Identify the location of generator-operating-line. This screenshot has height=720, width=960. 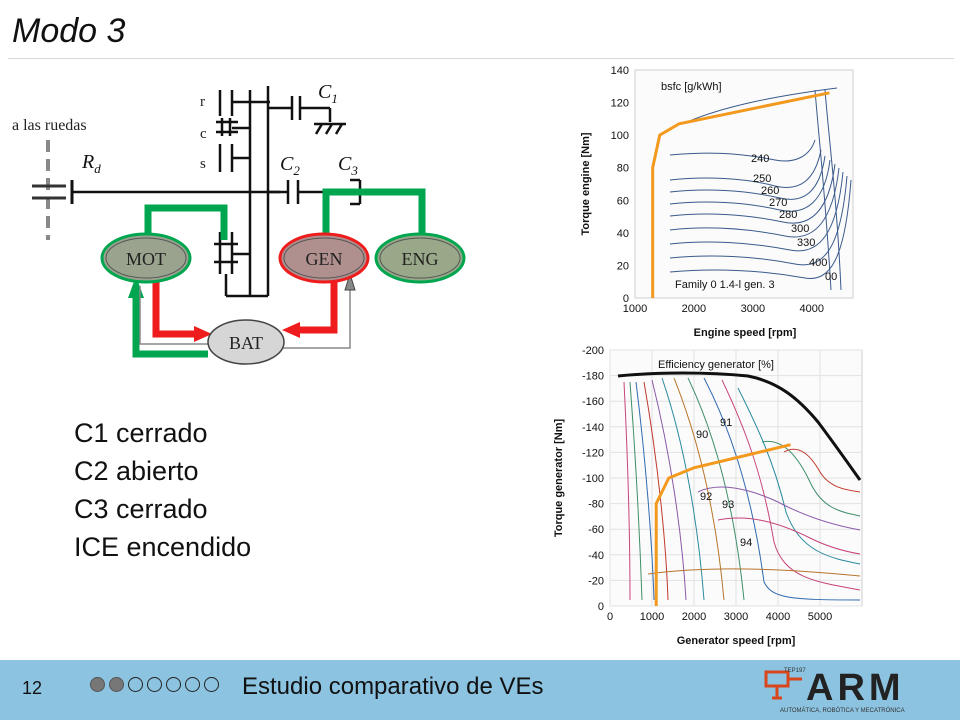
(722, 524).